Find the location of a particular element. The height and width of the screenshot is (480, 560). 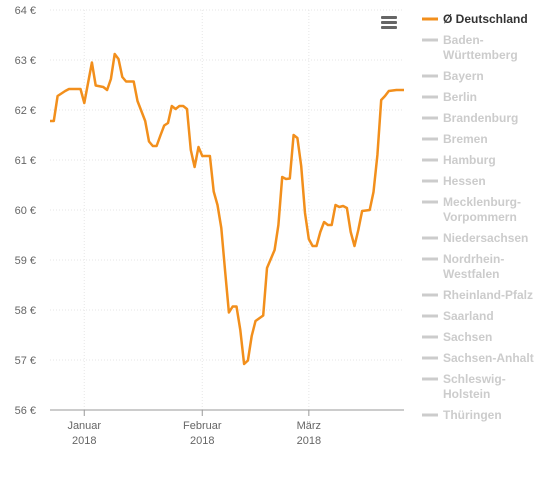

legend-label: Hessen is located at coordinates (464, 181).